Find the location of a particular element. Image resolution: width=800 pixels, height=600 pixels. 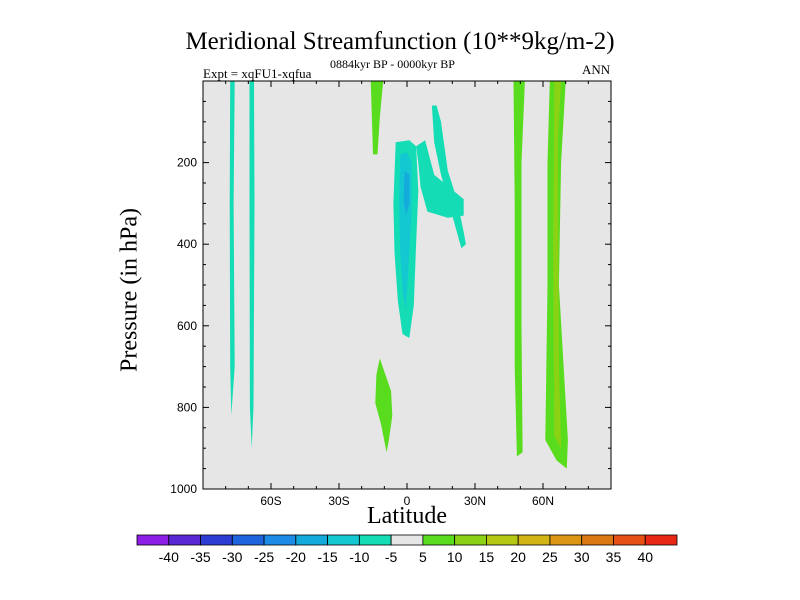

chart-title: Meridional Streamfunction (10**9kg/m-2) is located at coordinates (400, 41).